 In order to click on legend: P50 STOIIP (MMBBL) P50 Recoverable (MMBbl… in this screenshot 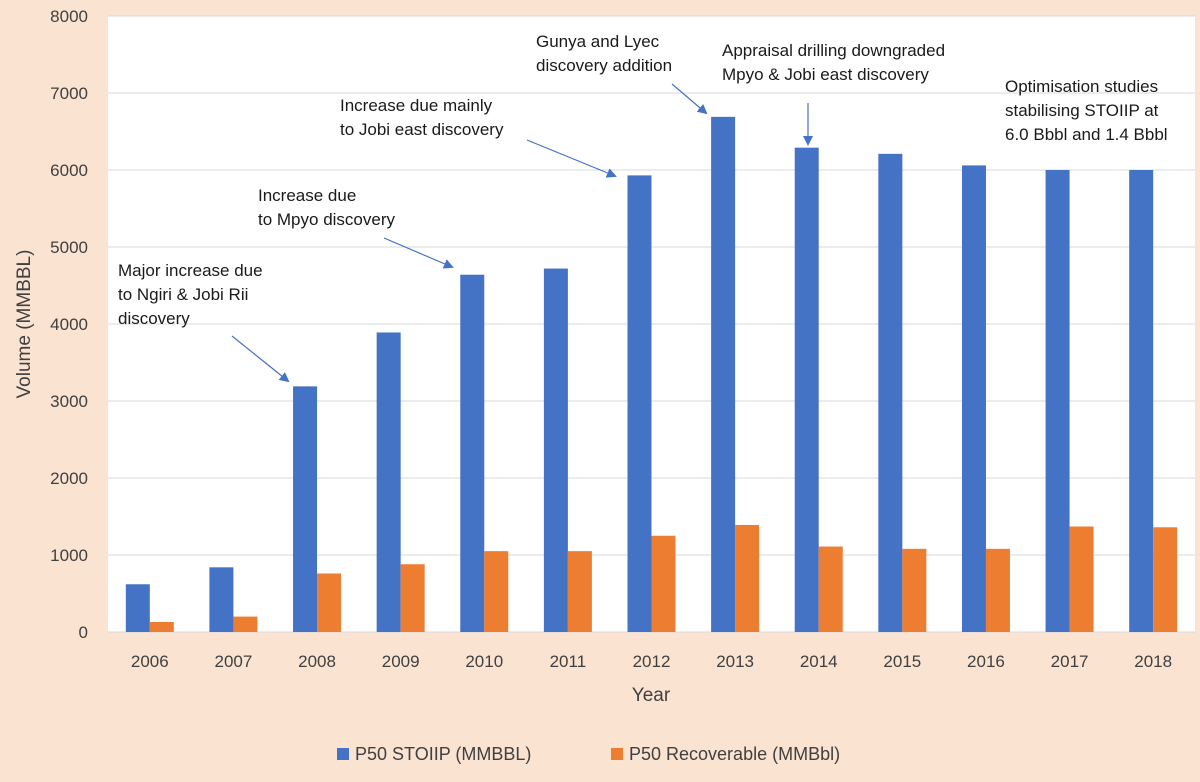, I will do `click(588, 754)`.